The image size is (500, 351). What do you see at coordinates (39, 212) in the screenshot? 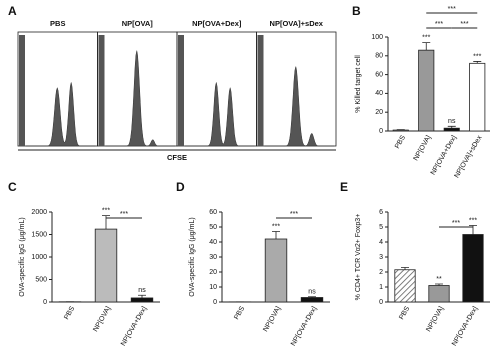
I see `y-tick-label: 2000` at bounding box center [39, 212].